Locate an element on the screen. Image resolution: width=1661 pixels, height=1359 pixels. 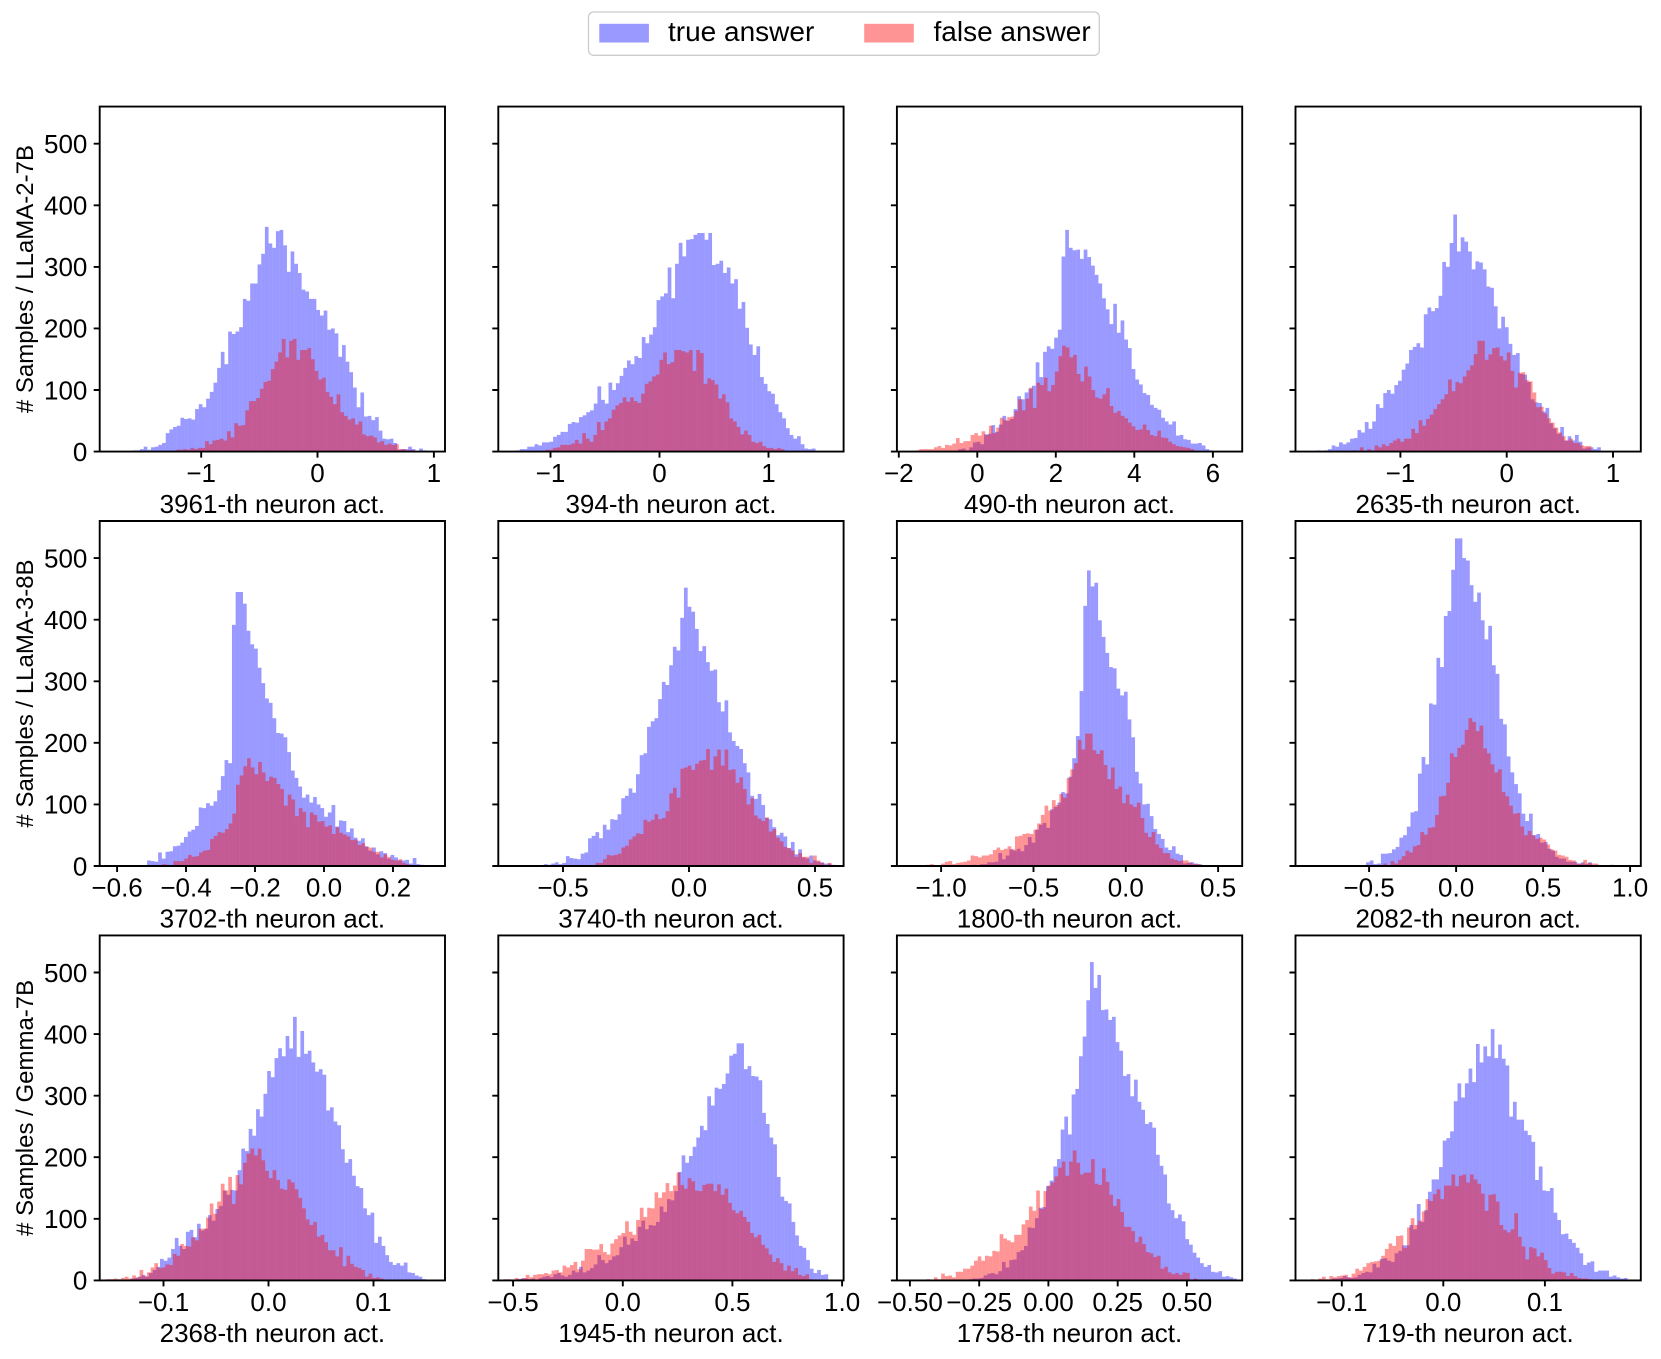
svg-text: 3740-th neuron act. is located at coordinates (671, 919).